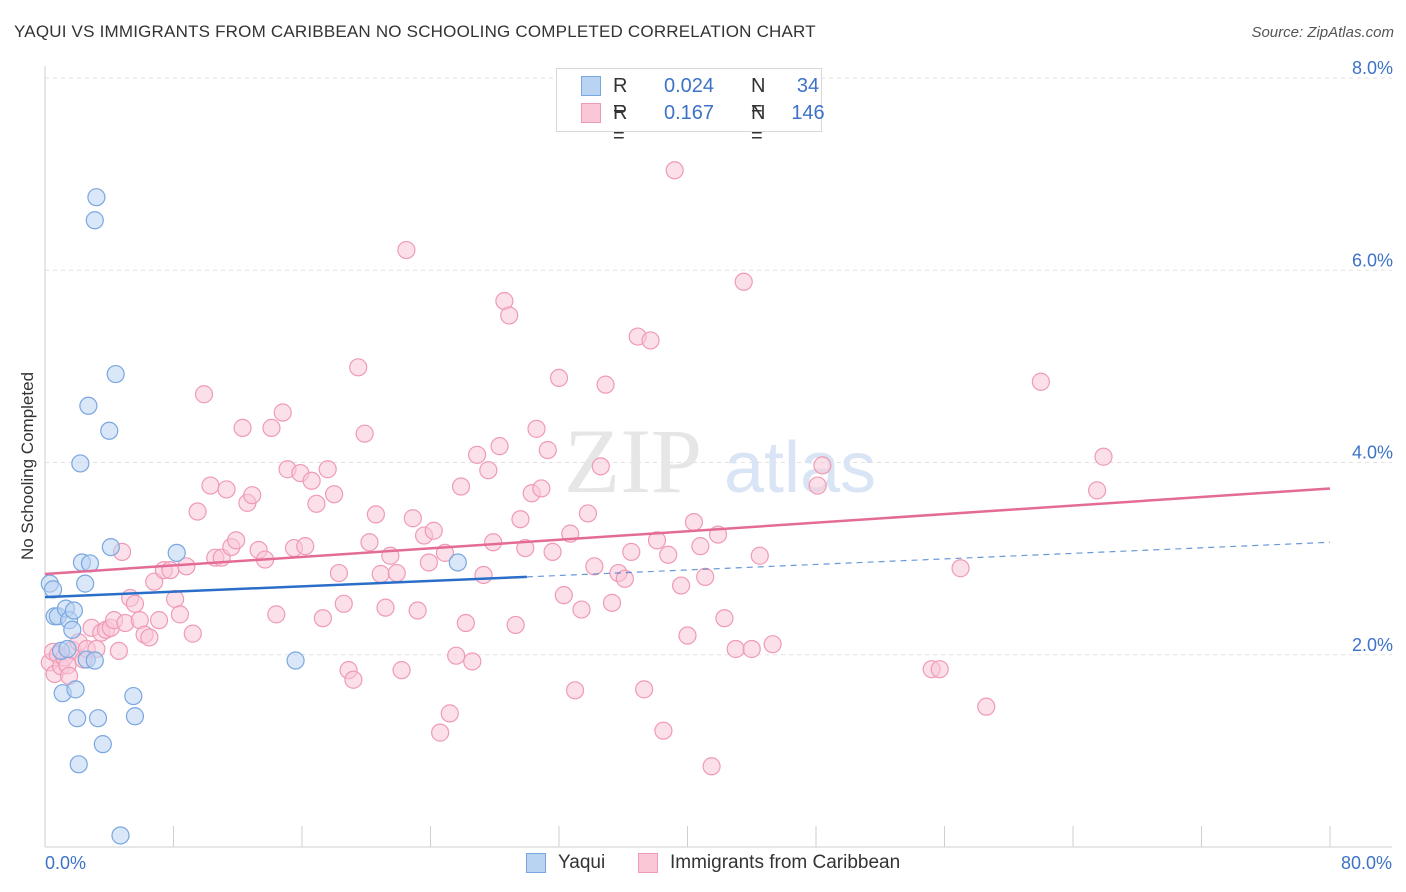 The width and height of the screenshot is (1406, 892). I want to click on y-axis-label-wrap: No Schooling Completed, so click(28, 466).